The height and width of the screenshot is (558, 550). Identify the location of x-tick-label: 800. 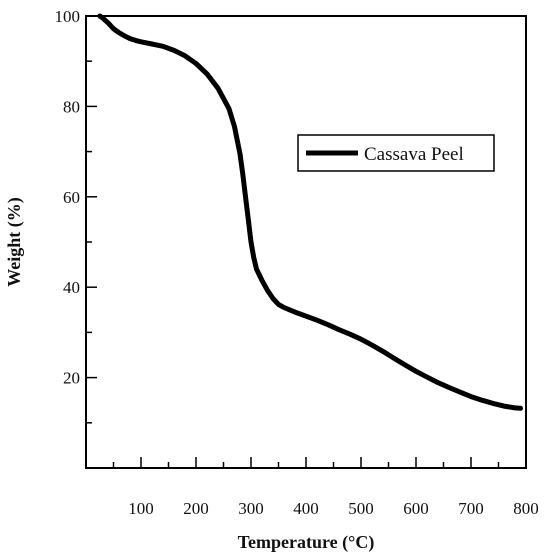
(526, 508).